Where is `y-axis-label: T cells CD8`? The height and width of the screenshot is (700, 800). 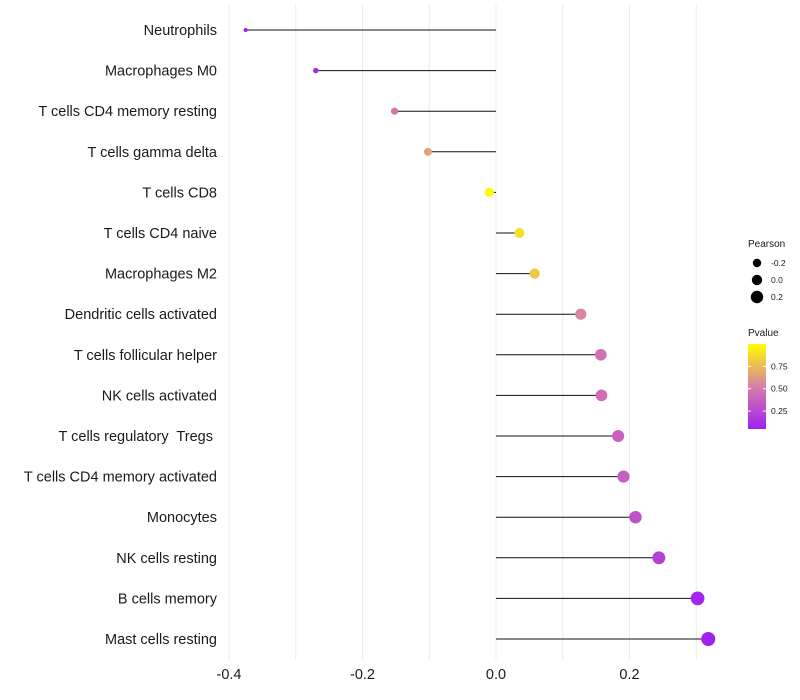 y-axis-label: T cells CD8 is located at coordinates (179, 193).